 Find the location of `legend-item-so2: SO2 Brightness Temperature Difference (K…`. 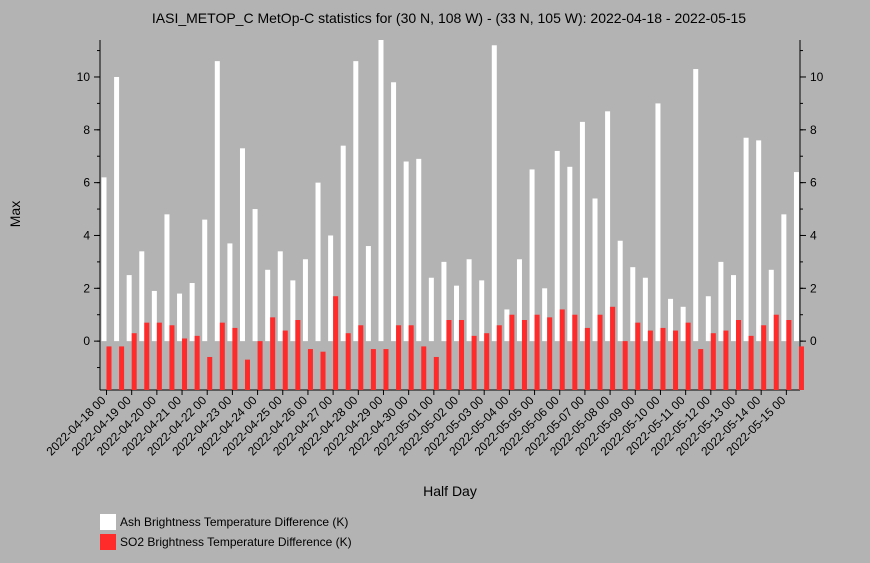

legend-item-so2: SO2 Brightness Temperature Difference (K… is located at coordinates (226, 542).